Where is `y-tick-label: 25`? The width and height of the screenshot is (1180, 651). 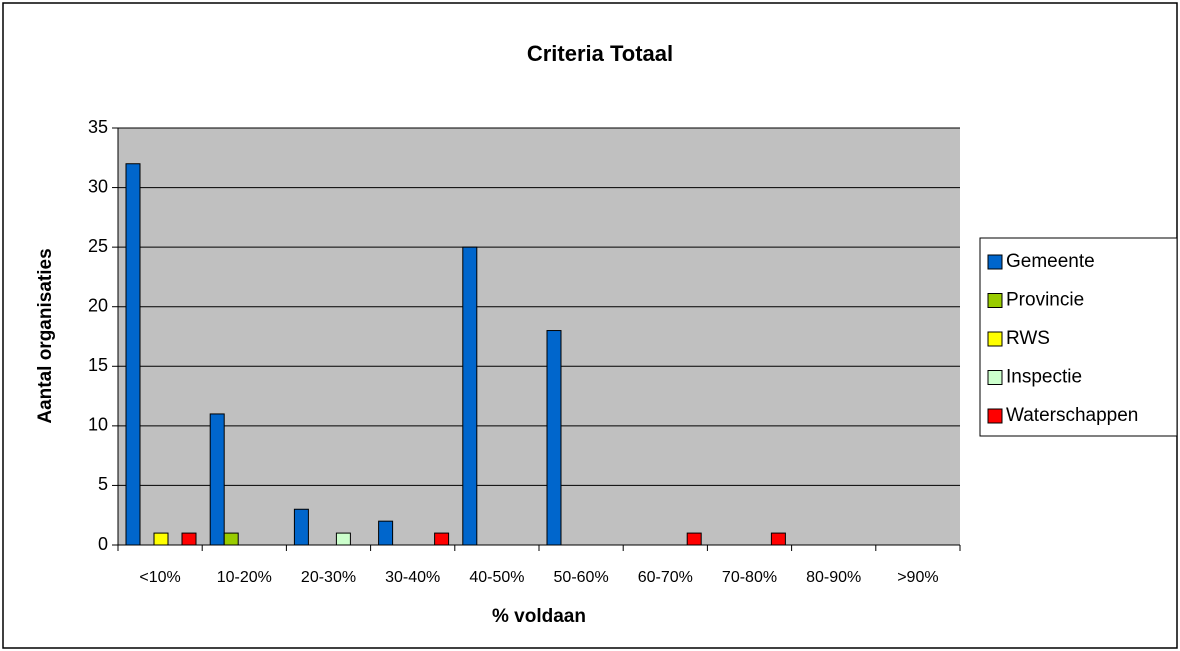
y-tick-label: 25 is located at coordinates (98, 246).